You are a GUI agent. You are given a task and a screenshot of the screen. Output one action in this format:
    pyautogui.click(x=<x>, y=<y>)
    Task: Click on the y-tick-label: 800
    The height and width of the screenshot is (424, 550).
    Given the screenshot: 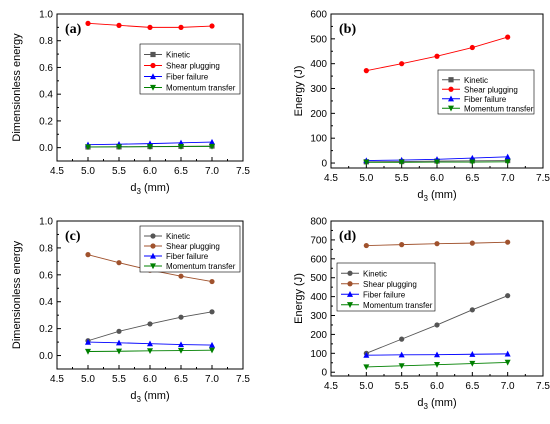 What is the action you would take?
    pyautogui.click(x=318, y=222)
    